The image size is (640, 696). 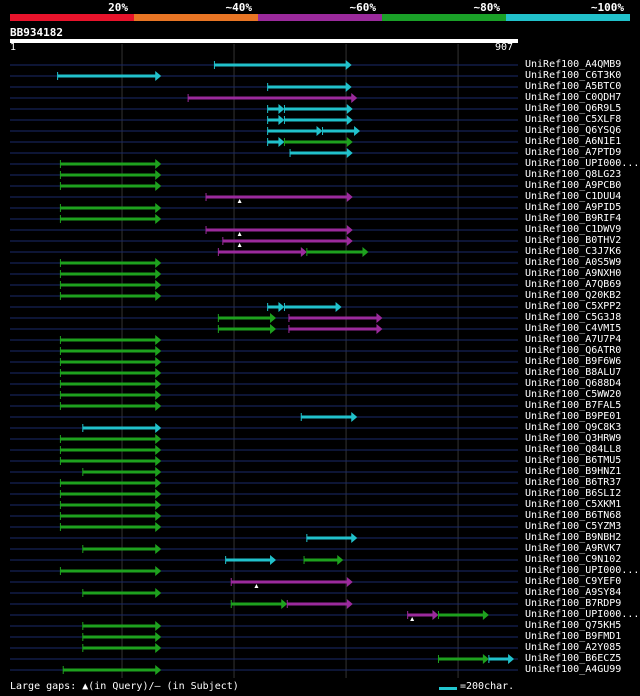 I want to click on hit-label: UniRef100_A5BTC0, so click(x=573, y=86).